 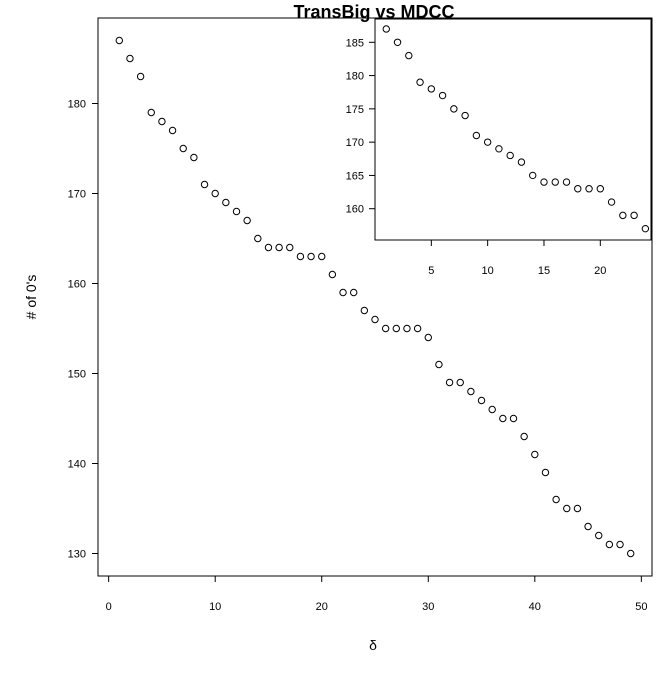 What do you see at coordinates (77, 285) in the screenshot?
I see `main-y-tick-label-3: 160` at bounding box center [77, 285].